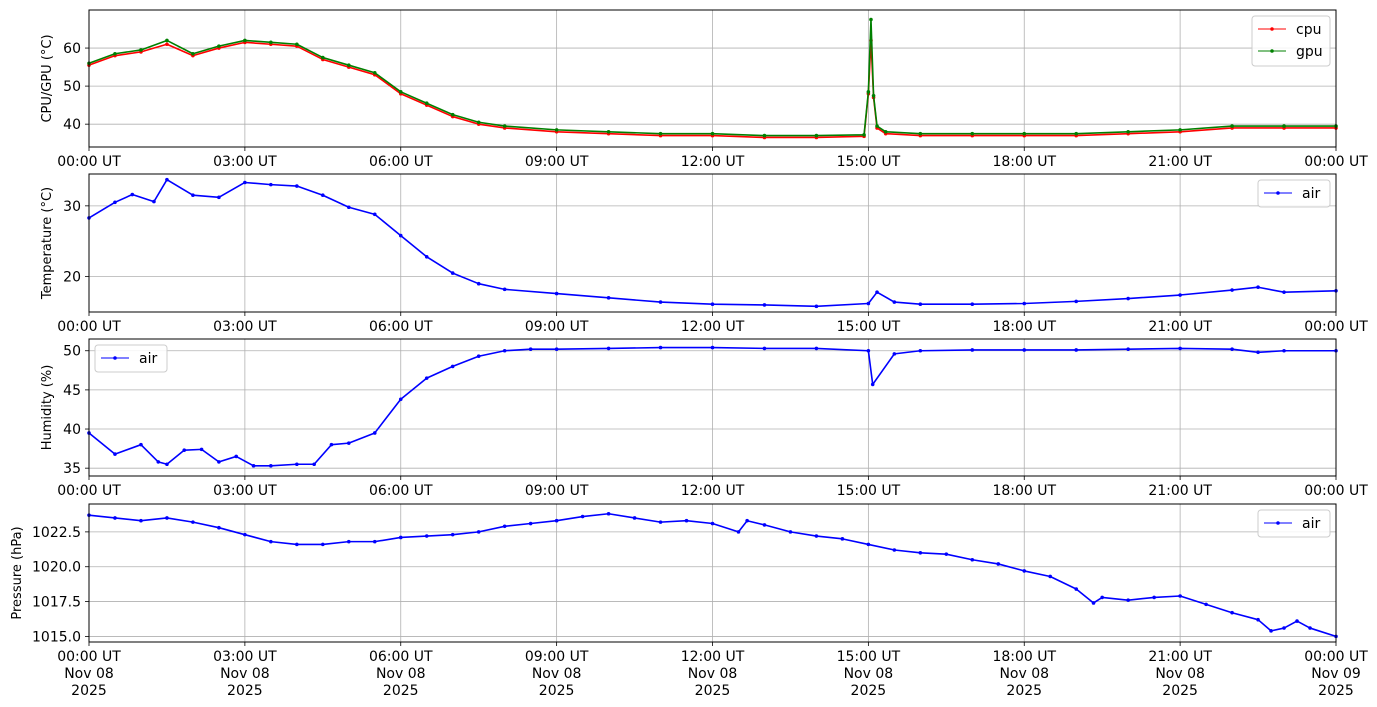 This screenshot has height=707, width=1377. What do you see at coordinates (1294, 523) in the screenshot?
I see `legend-box` at bounding box center [1294, 523].